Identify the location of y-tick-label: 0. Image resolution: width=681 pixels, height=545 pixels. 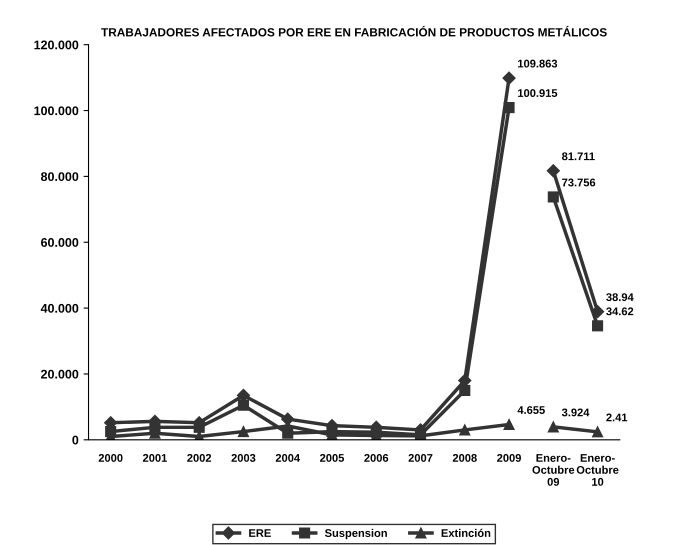
(75, 440).